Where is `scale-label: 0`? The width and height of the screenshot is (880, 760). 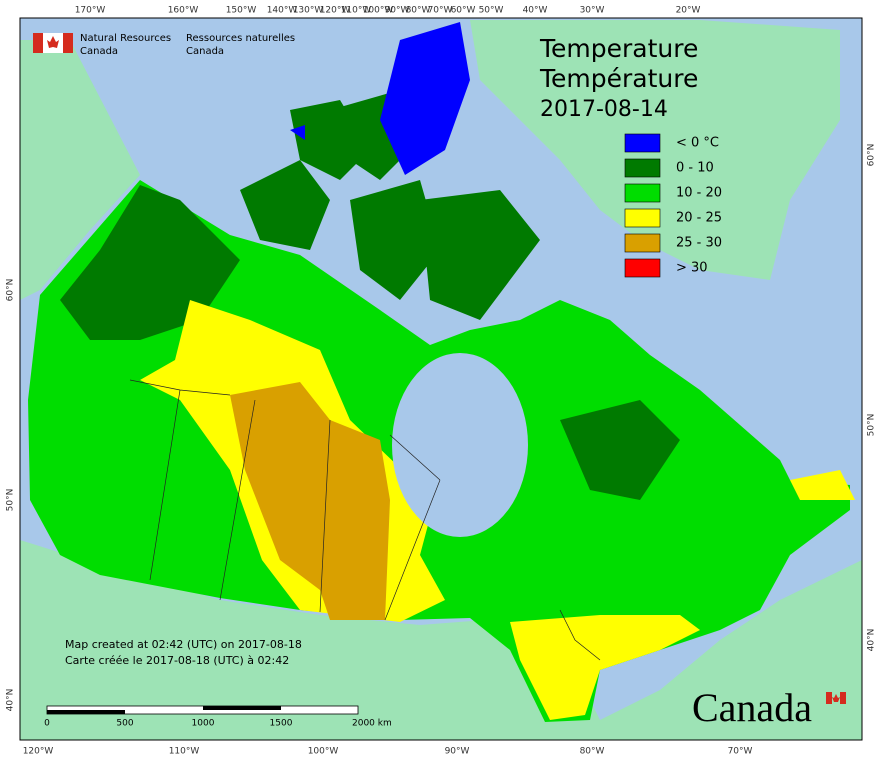
scale-label: 0 is located at coordinates (47, 724).